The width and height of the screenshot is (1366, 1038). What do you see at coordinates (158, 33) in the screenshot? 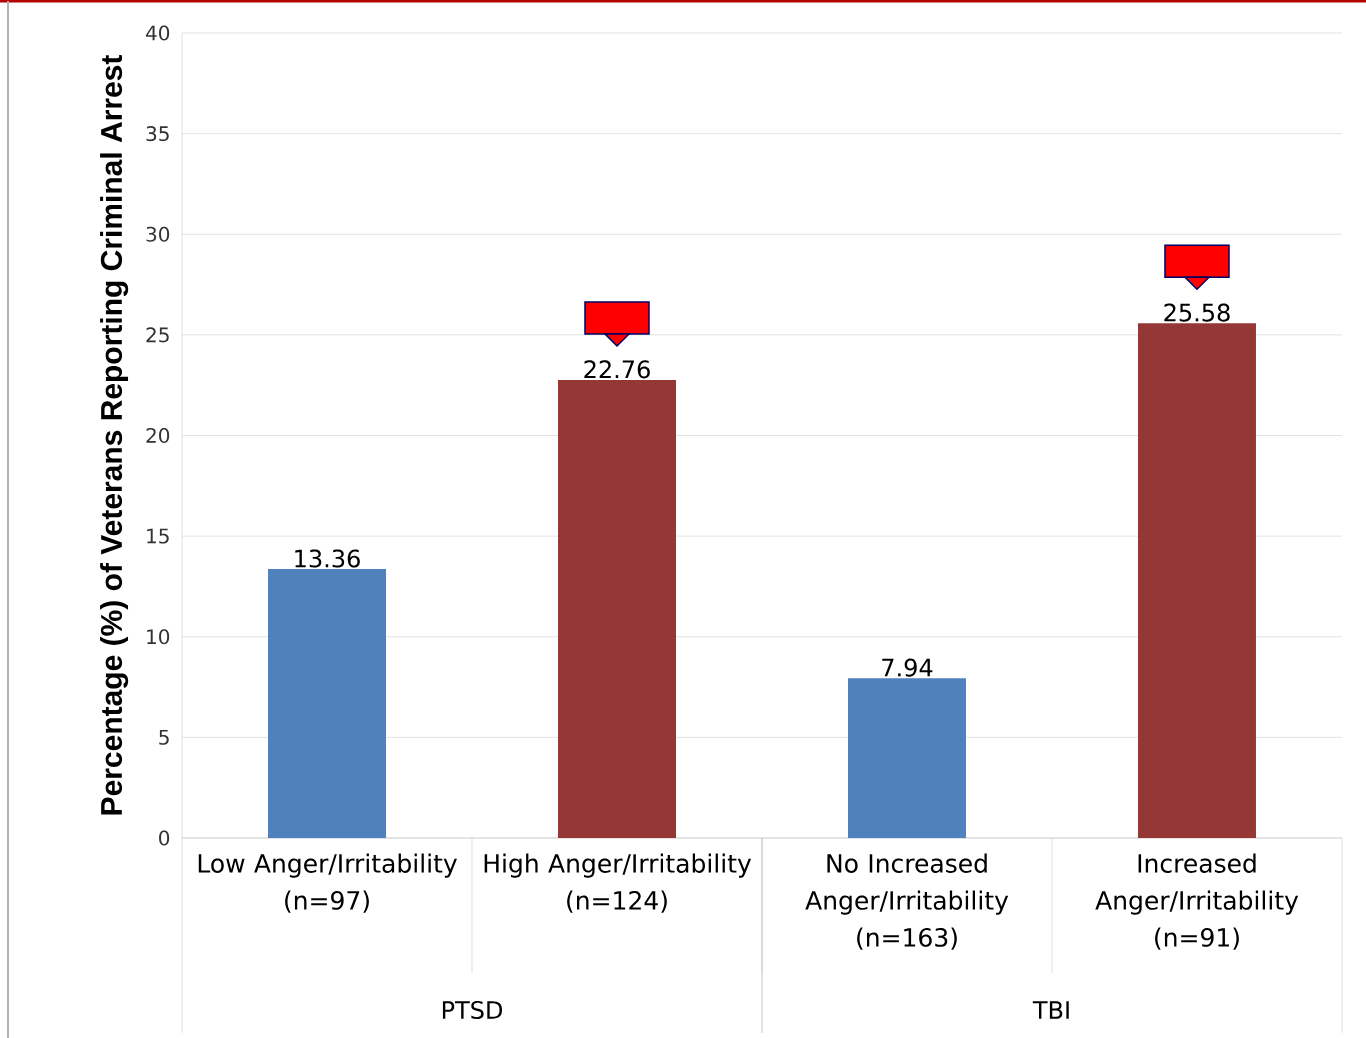
I see `y-tick-label: 40` at bounding box center [158, 33].